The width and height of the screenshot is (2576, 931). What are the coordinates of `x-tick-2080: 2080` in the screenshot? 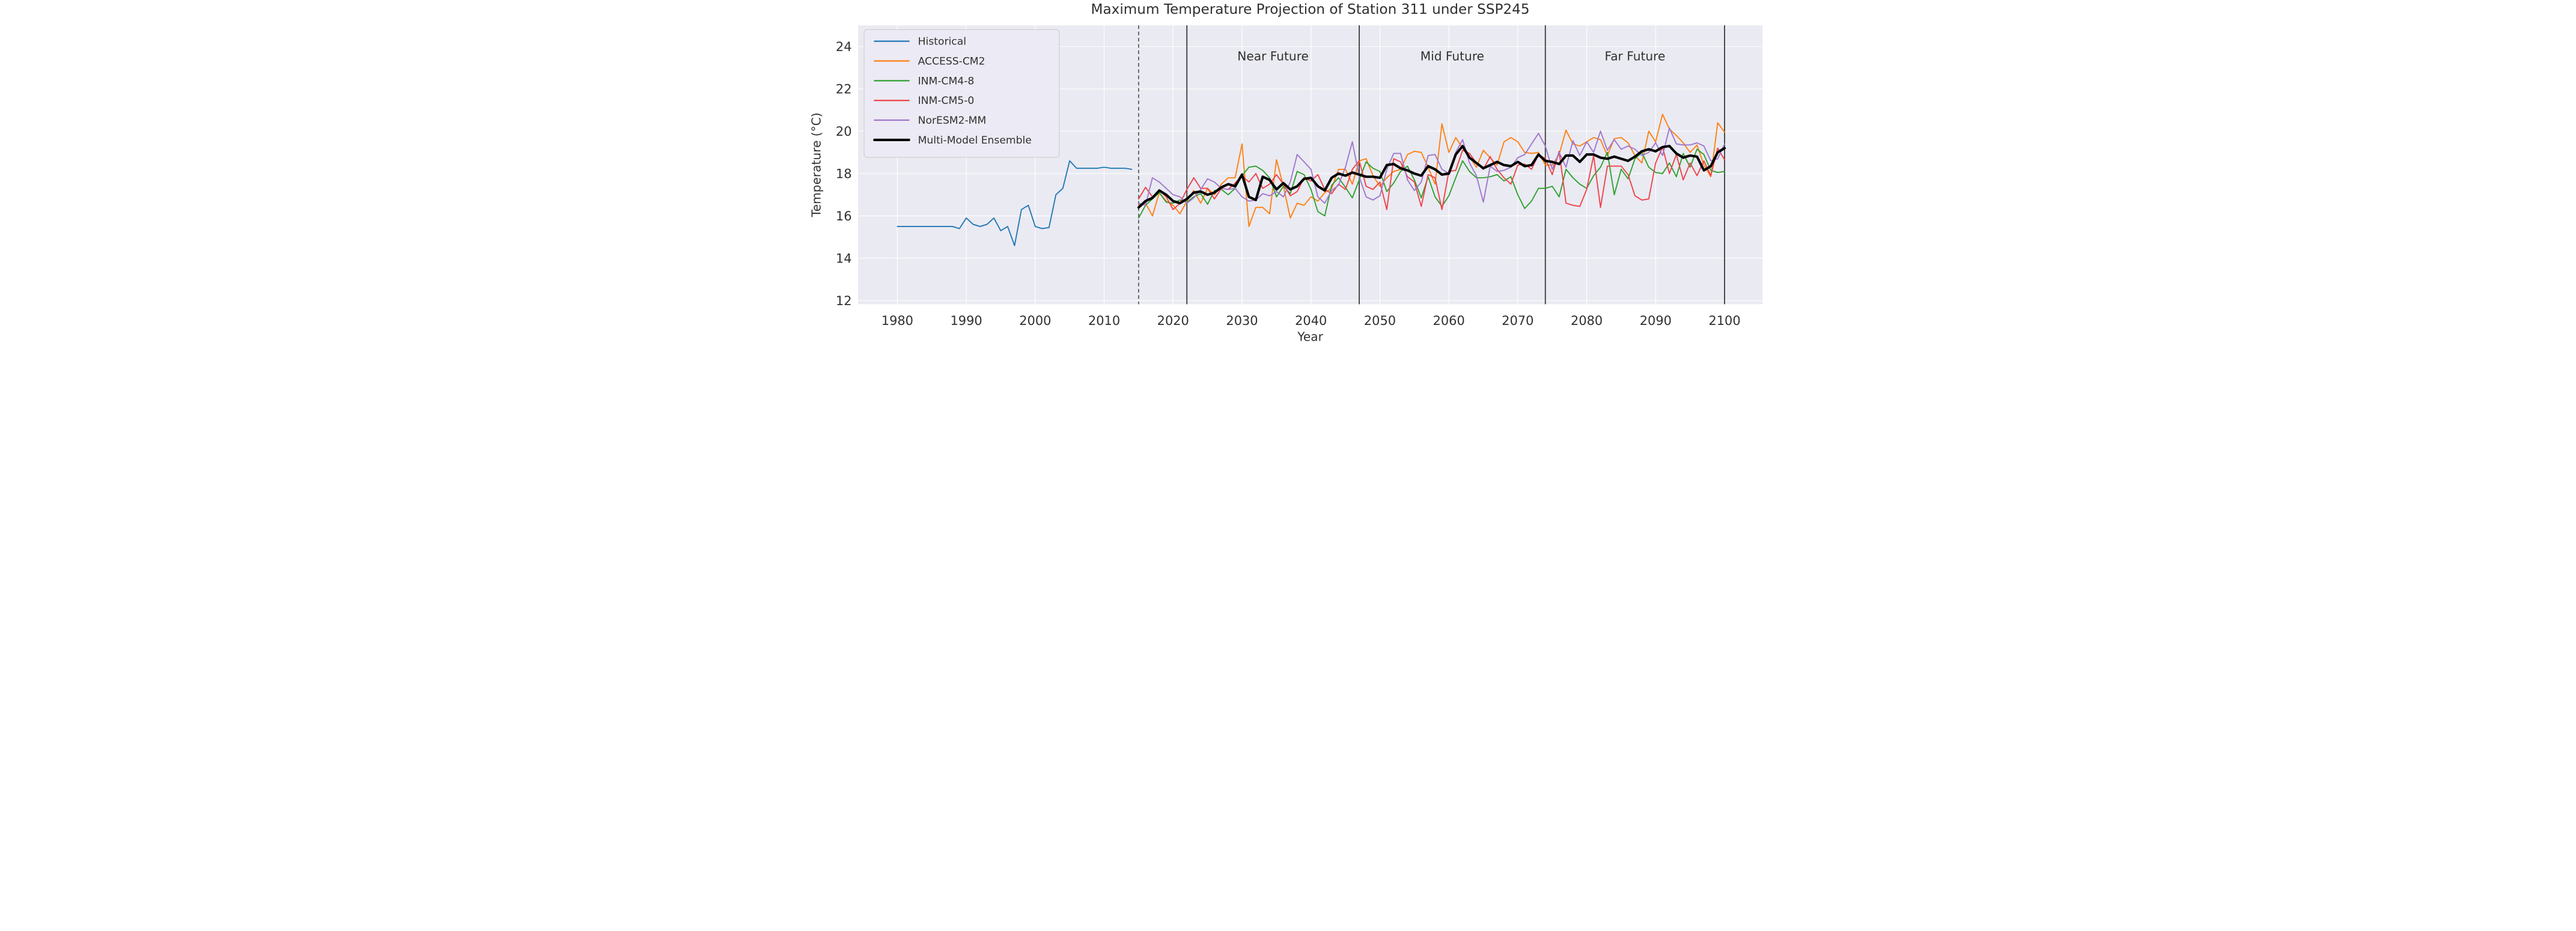 It's located at (1587, 321).